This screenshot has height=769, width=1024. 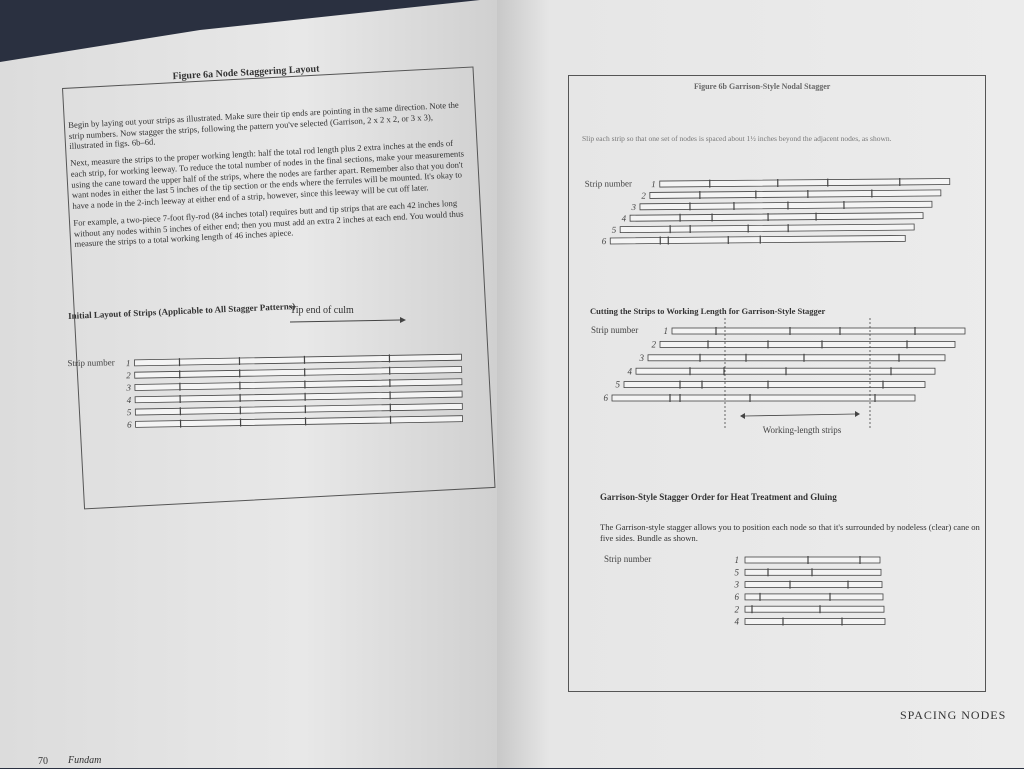 What do you see at coordinates (802, 430) in the screenshot?
I see `working-label: Working-length strips` at bounding box center [802, 430].